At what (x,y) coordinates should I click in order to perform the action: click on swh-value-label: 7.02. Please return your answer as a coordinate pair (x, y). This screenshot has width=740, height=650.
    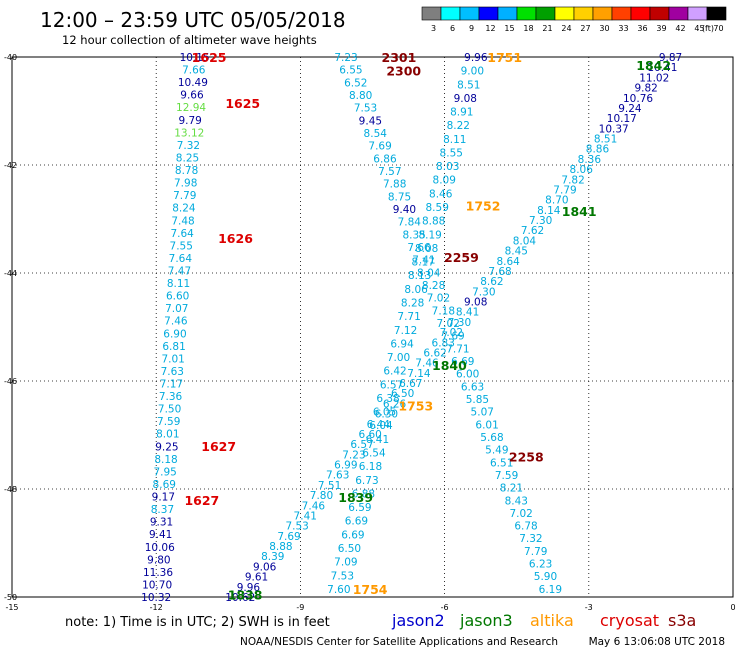
    Looking at the image, I should click on (448, 324).